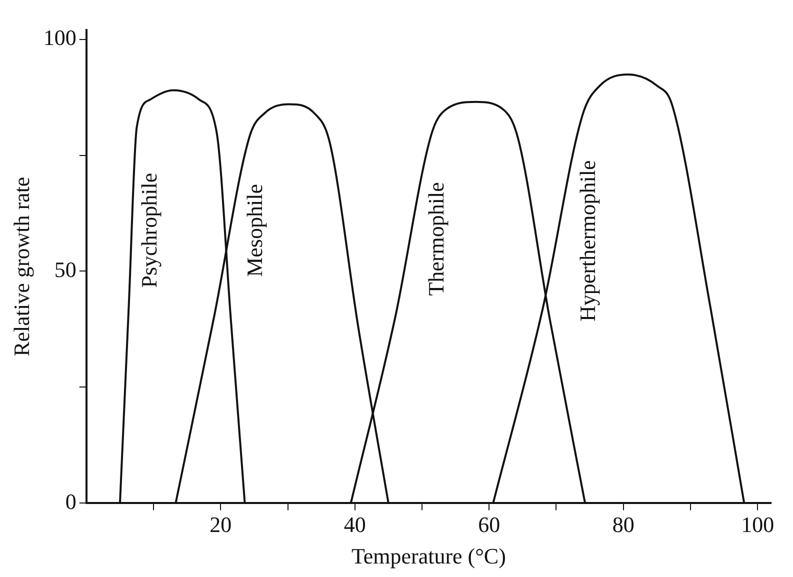 Image resolution: width=793 pixels, height=577 pixels. What do you see at coordinates (254, 230) in the screenshot?
I see `text: Mesophile` at bounding box center [254, 230].